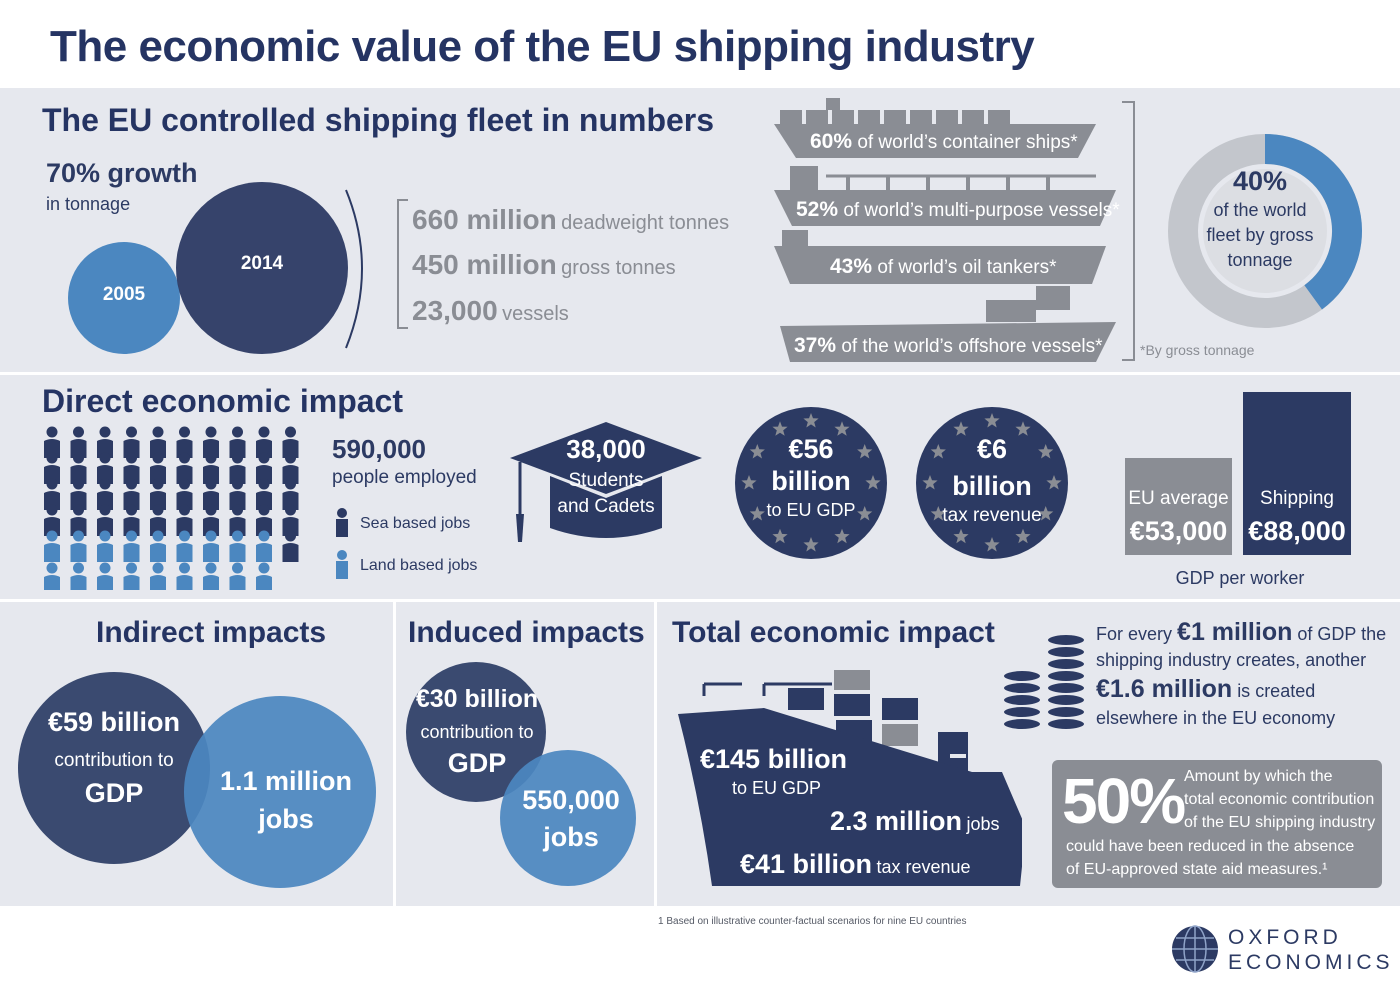  Describe the element at coordinates (833, 632) in the screenshot. I see `total-heading: Total economic impact` at that location.